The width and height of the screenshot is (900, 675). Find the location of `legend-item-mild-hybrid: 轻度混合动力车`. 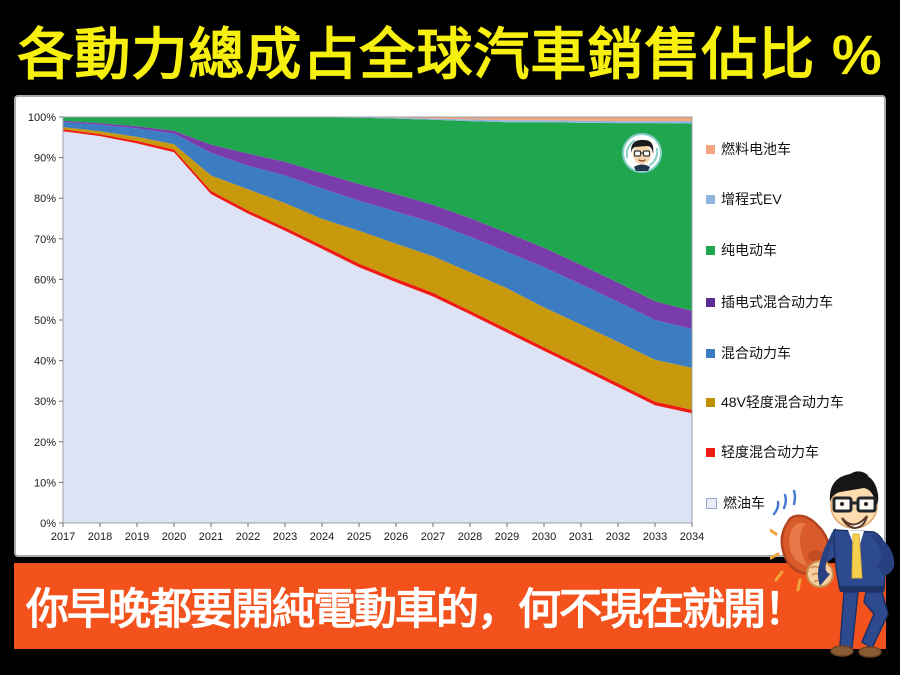

legend-item-mild-hybrid: 轻度混合动力车 is located at coordinates (762, 452).